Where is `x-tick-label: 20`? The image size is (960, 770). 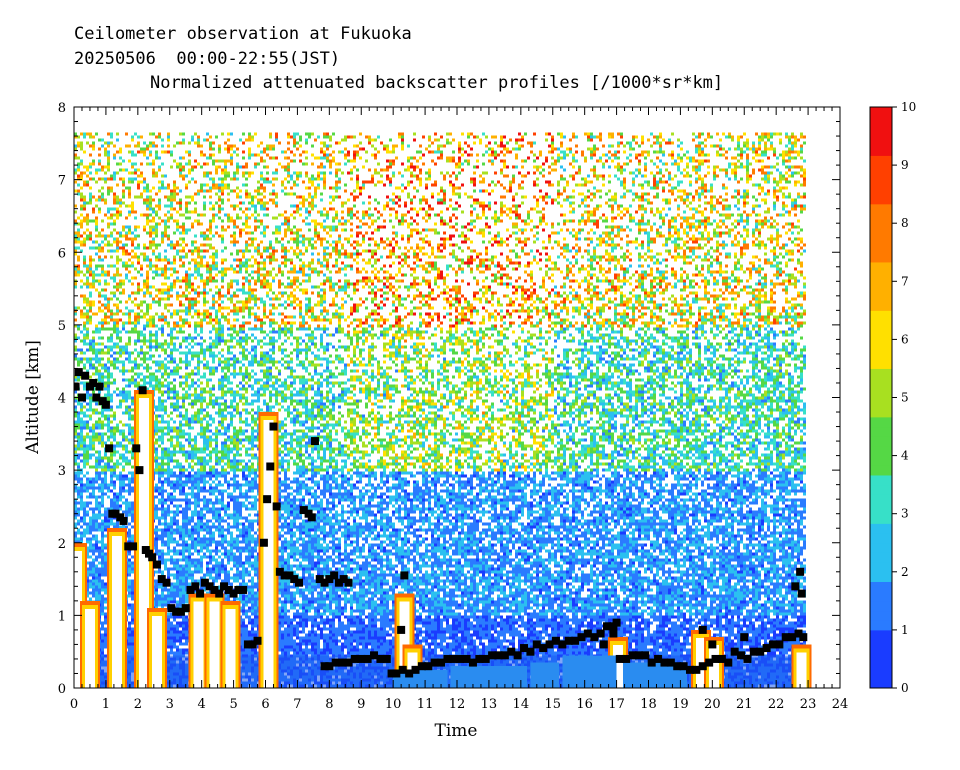
x-tick-label: 20 is located at coordinates (712, 704).